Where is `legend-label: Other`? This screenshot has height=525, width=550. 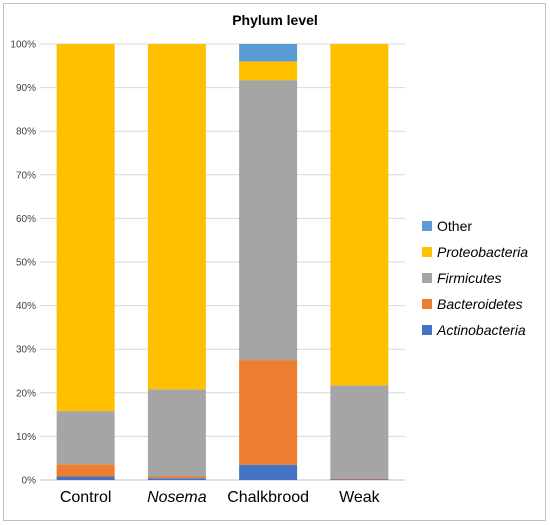 legend-label: Other is located at coordinates (454, 226).